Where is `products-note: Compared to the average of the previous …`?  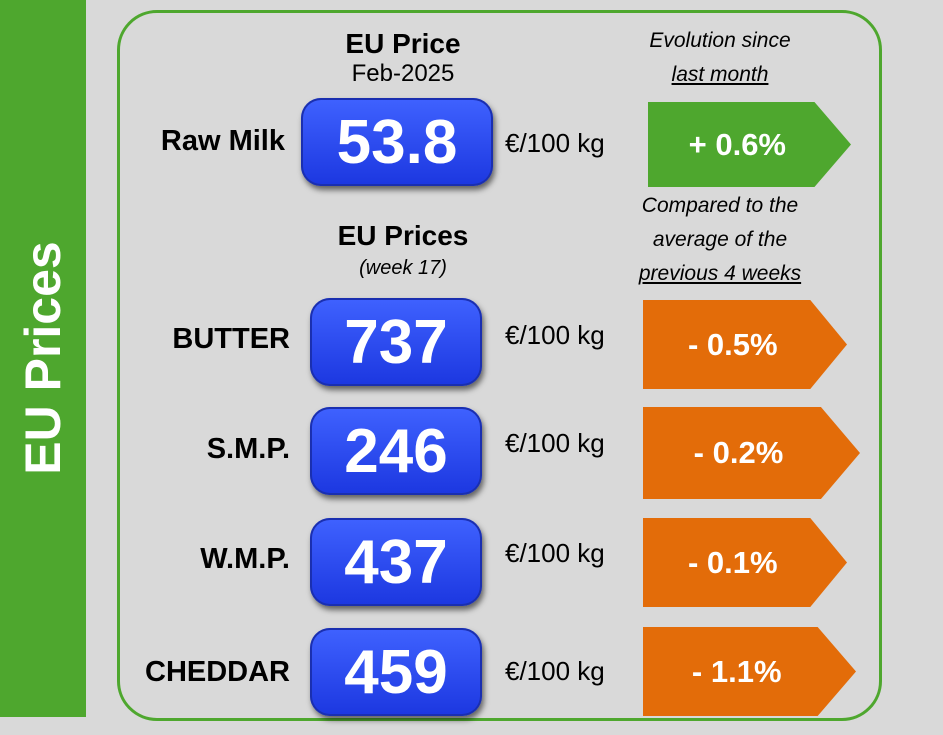 products-note: Compared to the average of the previous … is located at coordinates (720, 240).